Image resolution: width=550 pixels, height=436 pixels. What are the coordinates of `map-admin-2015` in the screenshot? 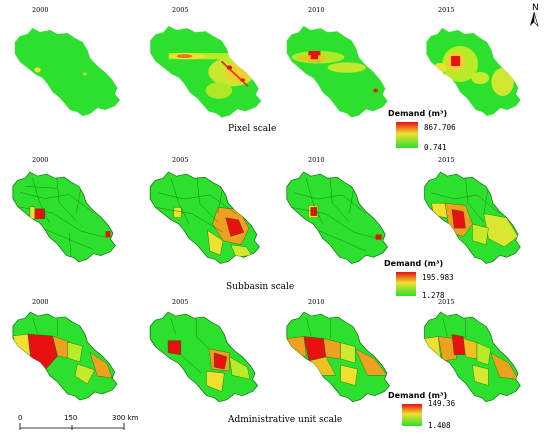 It's located at (472, 357).